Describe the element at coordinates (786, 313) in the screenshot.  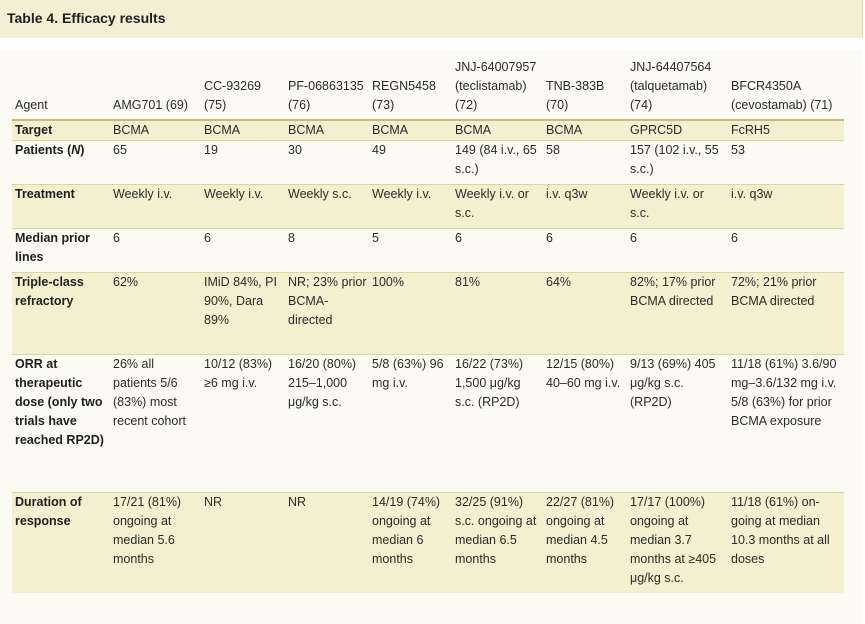
I see `table-cell: 72%; 21% prior BCMA directed` at that location.